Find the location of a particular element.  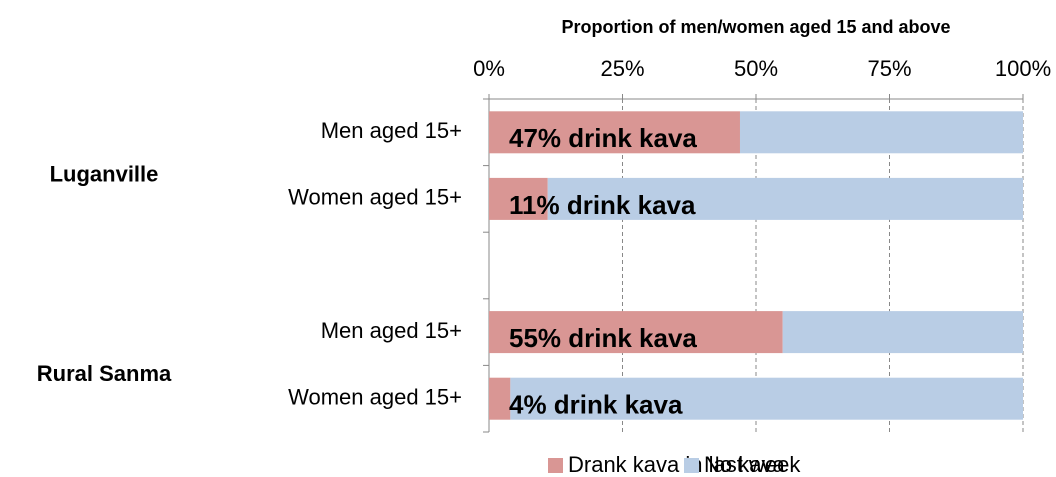

x-tick-label: 100% is located at coordinates (1023, 68).